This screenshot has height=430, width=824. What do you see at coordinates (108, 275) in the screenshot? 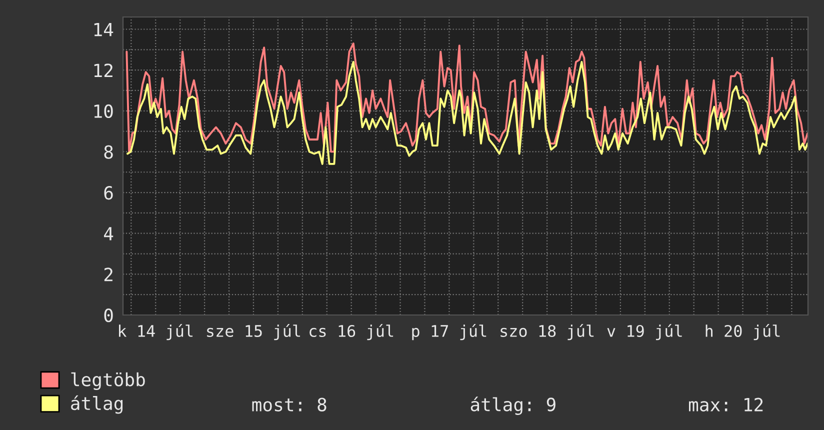
I see `y-tick-label: 2` at bounding box center [108, 275].